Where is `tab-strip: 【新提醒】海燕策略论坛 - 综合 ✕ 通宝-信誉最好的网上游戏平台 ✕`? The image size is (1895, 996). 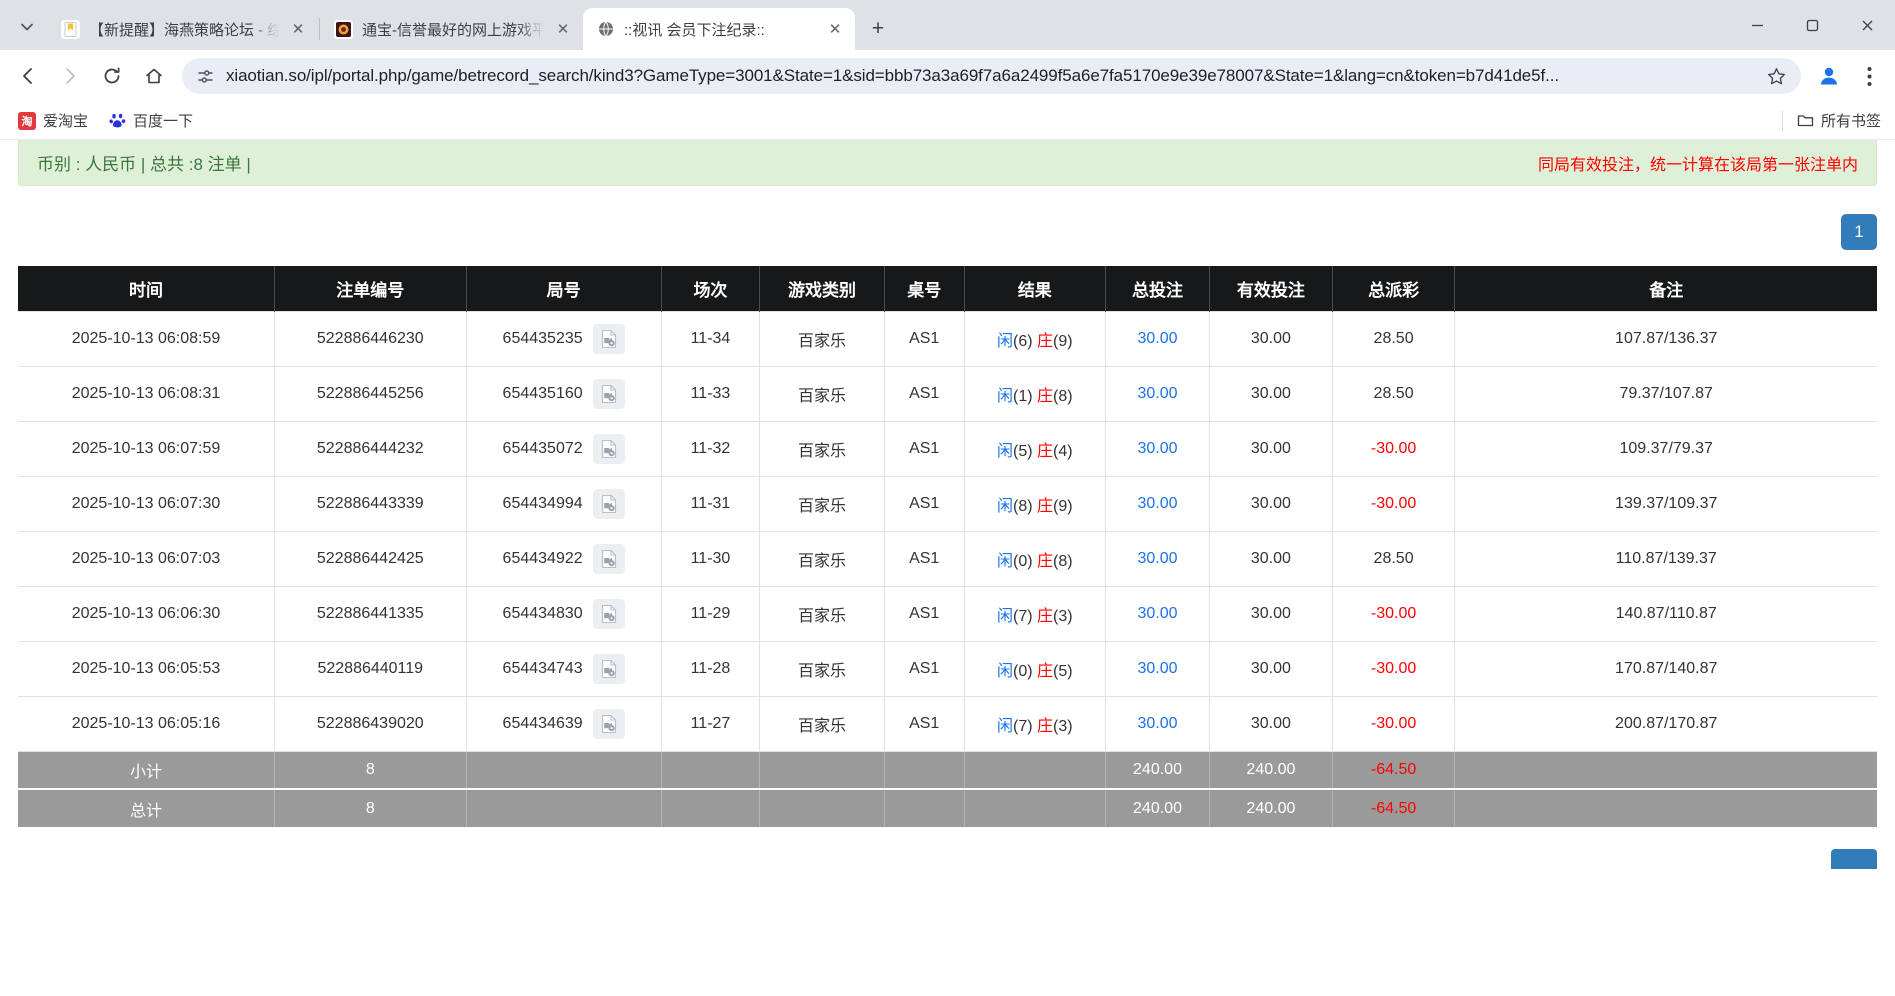 tab-strip: 【新提醒】海燕策略论坛 - 综合 ✕ 通宝-信誉最好的网上游戏平台 ✕ is located at coordinates (947, 25).